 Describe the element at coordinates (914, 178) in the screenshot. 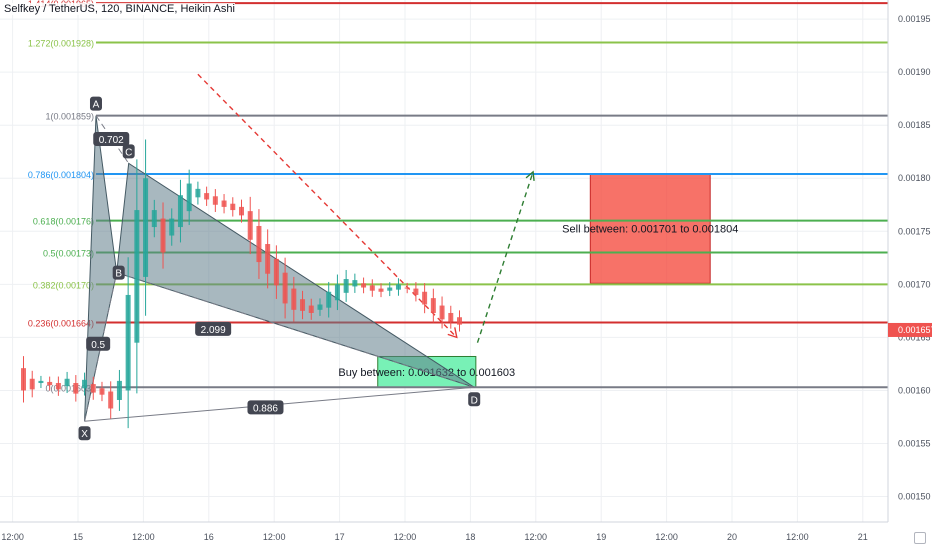

I see `price-tick-label: 0.00180` at that location.